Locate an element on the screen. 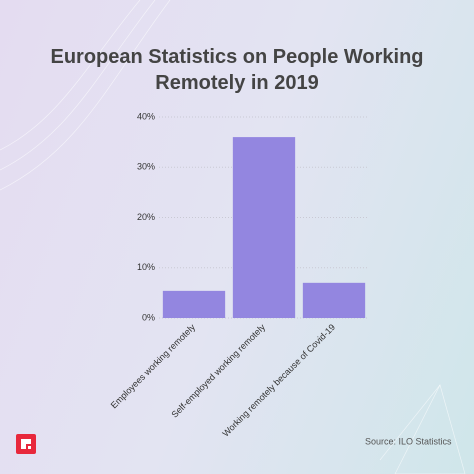  logo is located at coordinates (26, 444).